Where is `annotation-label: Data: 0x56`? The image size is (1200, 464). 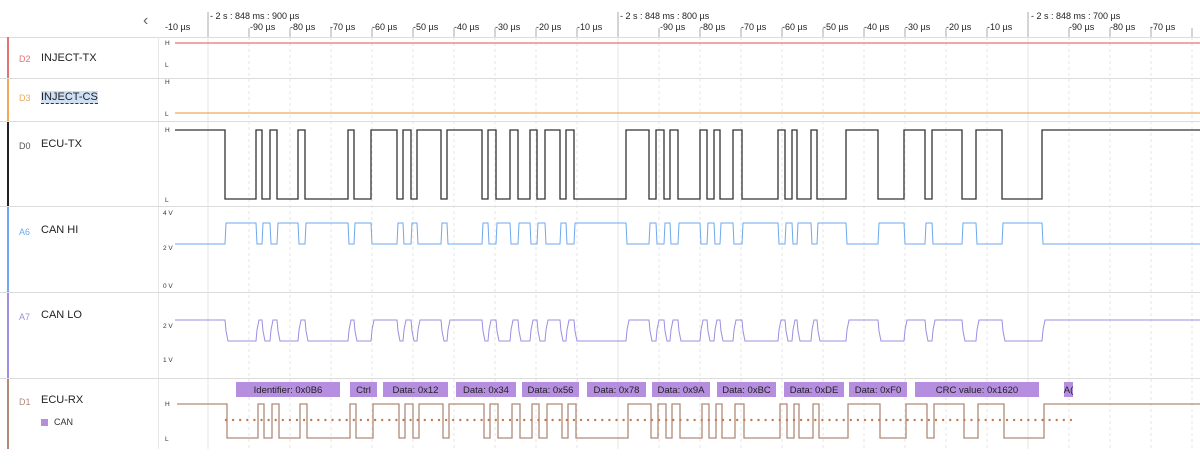
annotation-label: Data: 0x56 is located at coordinates (551, 390).